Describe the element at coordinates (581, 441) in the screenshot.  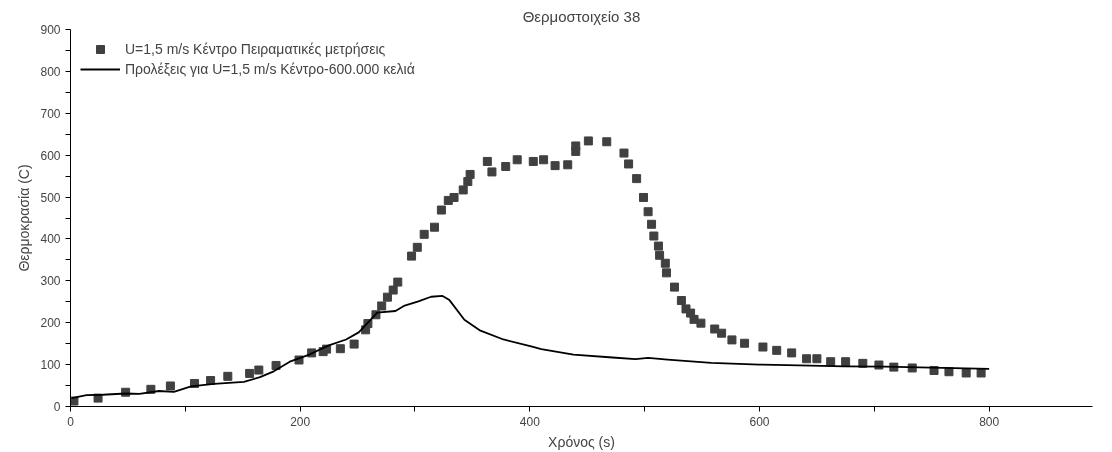
I see `x-axis-title: Χρόνος (s)` at that location.